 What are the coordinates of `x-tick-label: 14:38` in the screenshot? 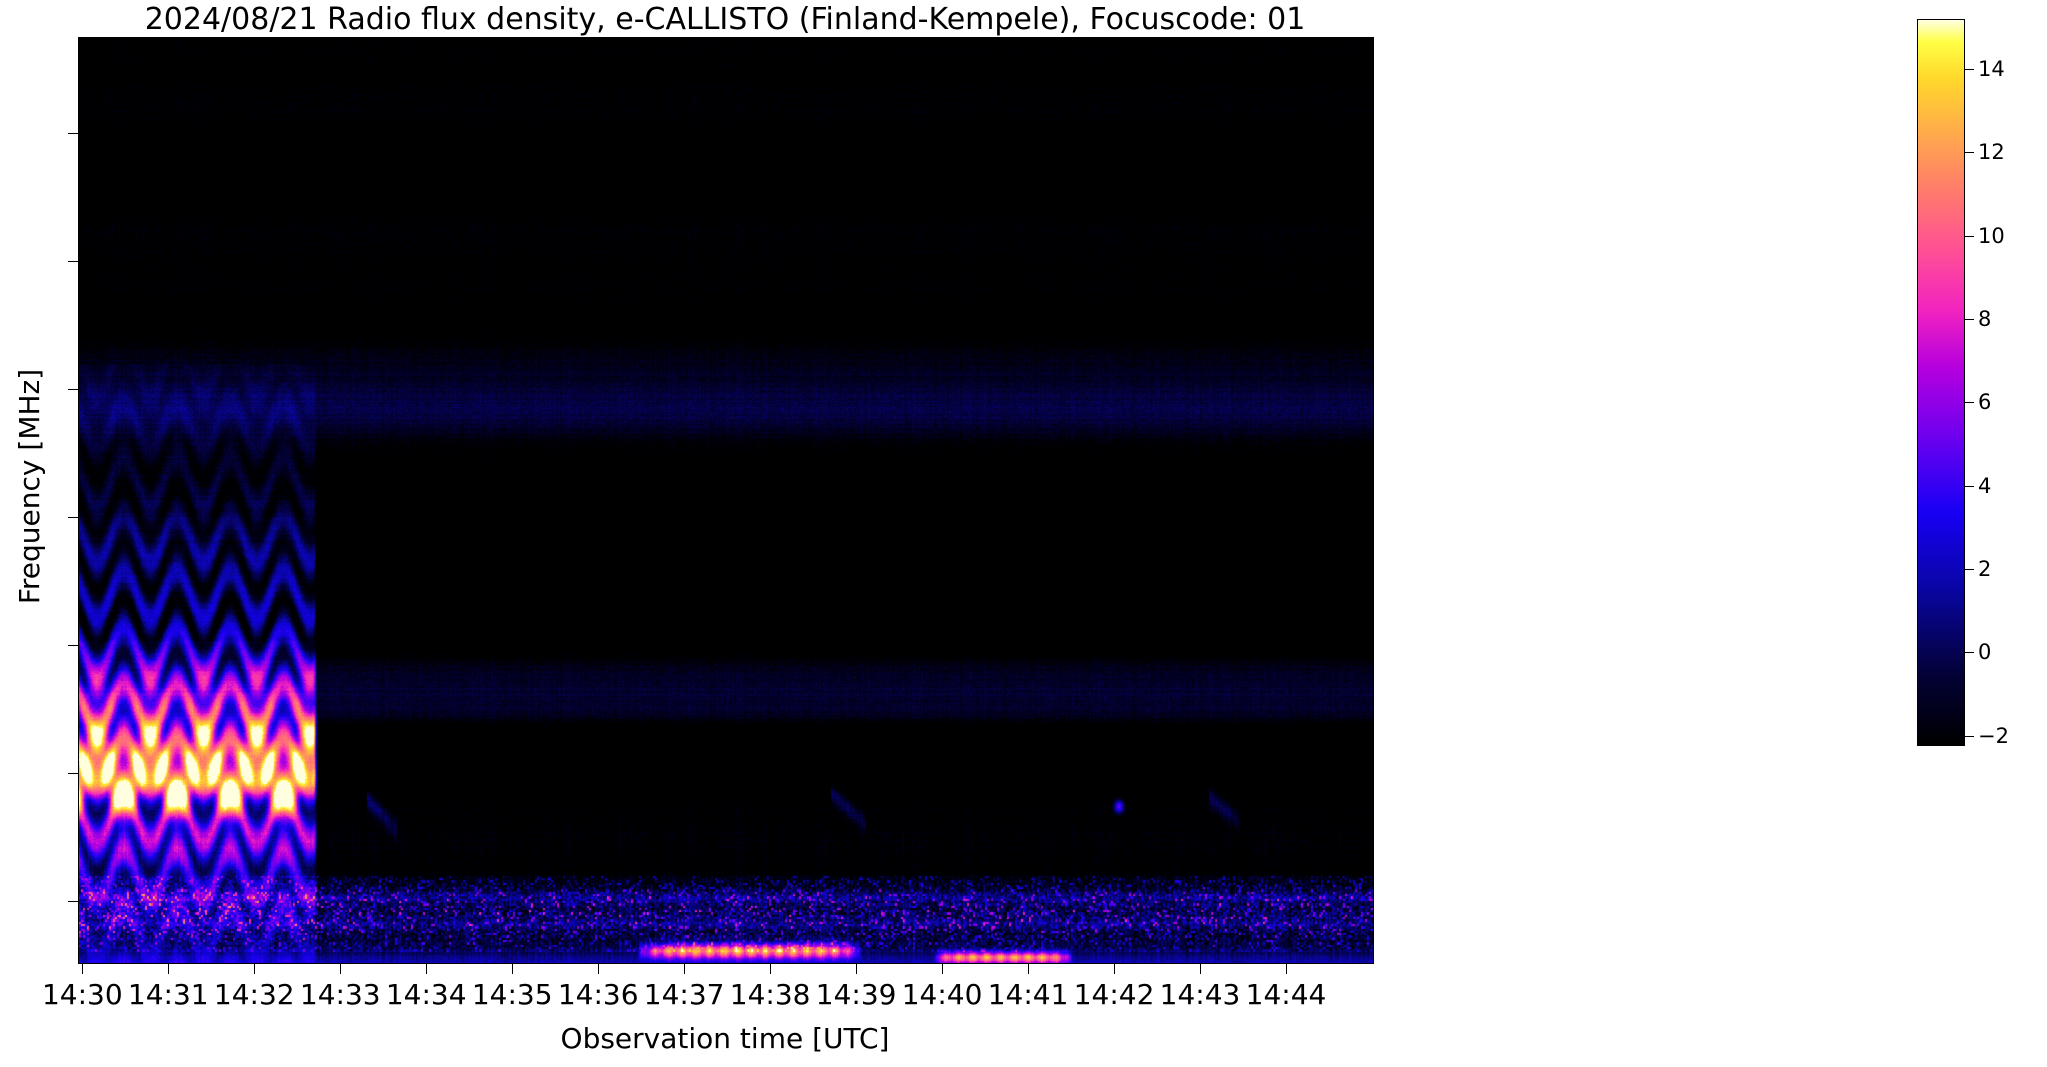 It's located at (770, 994).